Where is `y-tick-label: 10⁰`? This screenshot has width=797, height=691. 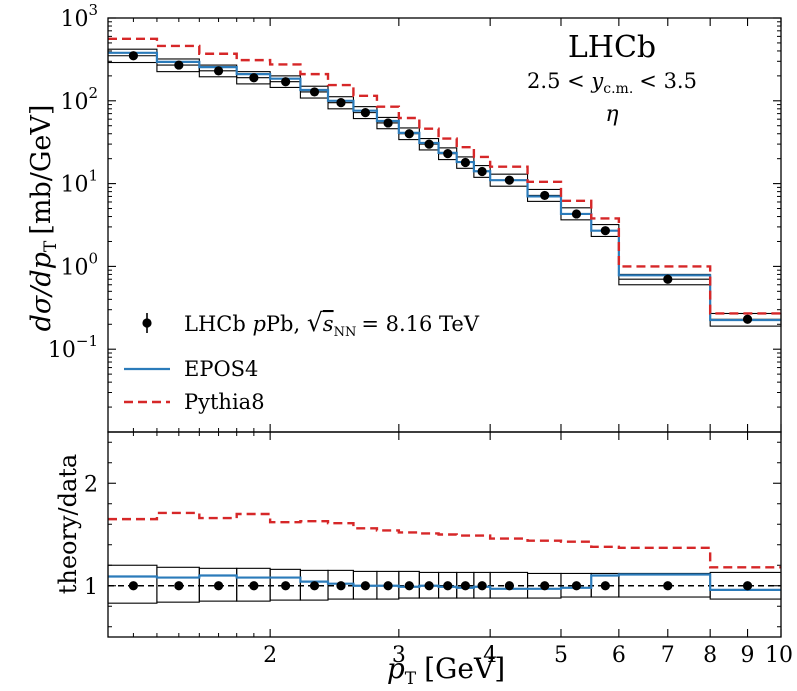
y-tick-label: 10⁰ is located at coordinates (79, 264).